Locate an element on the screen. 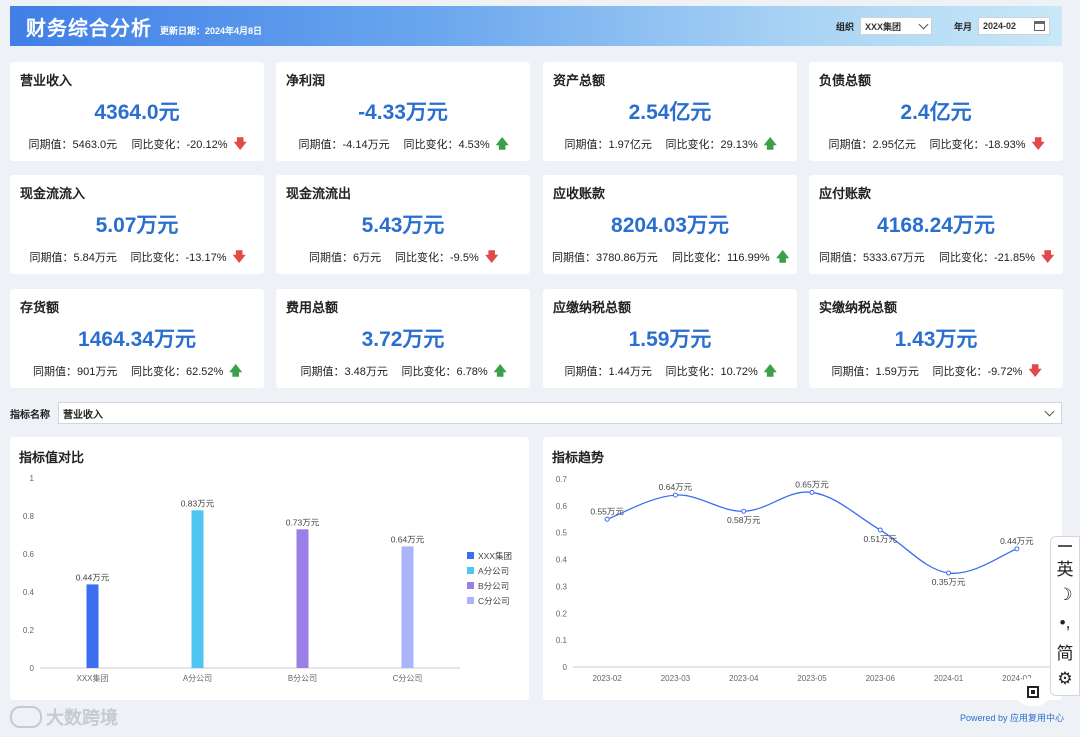 The height and width of the screenshot is (737, 1080). kpi-change: 同比变化：-20.12% is located at coordinates (179, 145).